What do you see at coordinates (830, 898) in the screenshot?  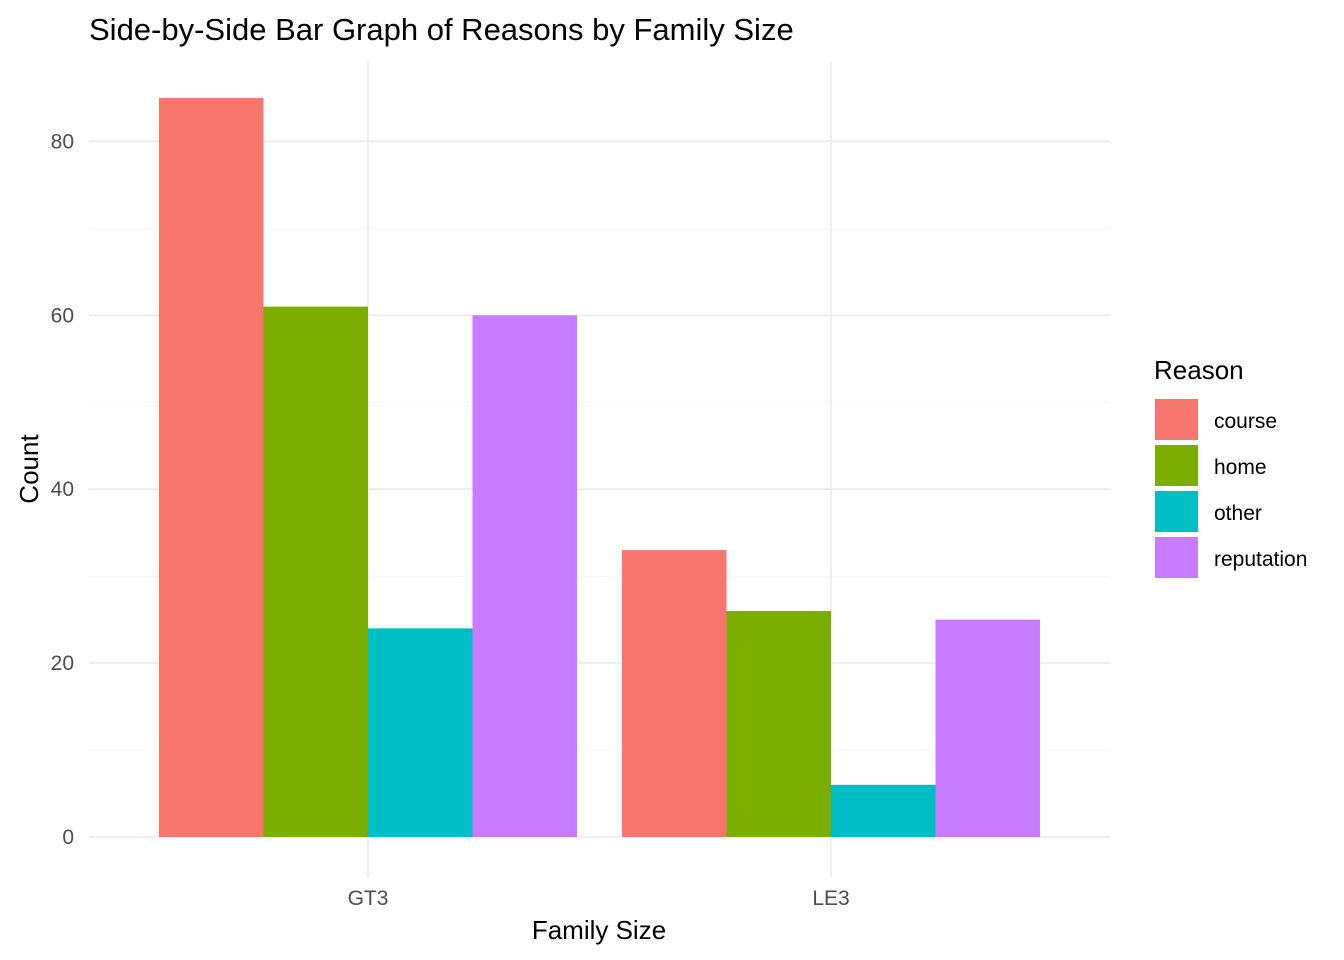 I see `x-tick-label: LE3` at bounding box center [830, 898].